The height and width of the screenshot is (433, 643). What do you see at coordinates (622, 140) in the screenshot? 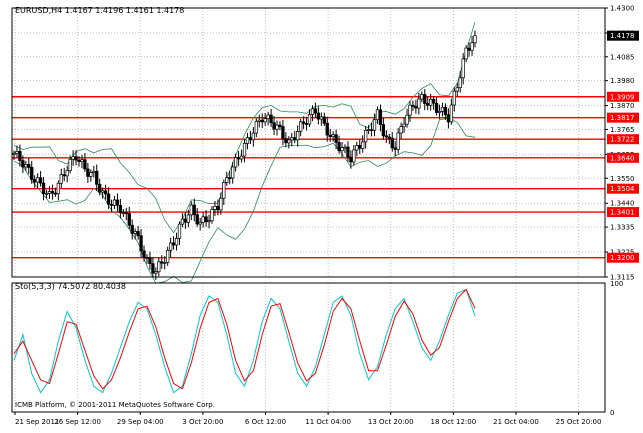
I see `level-tag-label: 1.3722` at bounding box center [622, 140].